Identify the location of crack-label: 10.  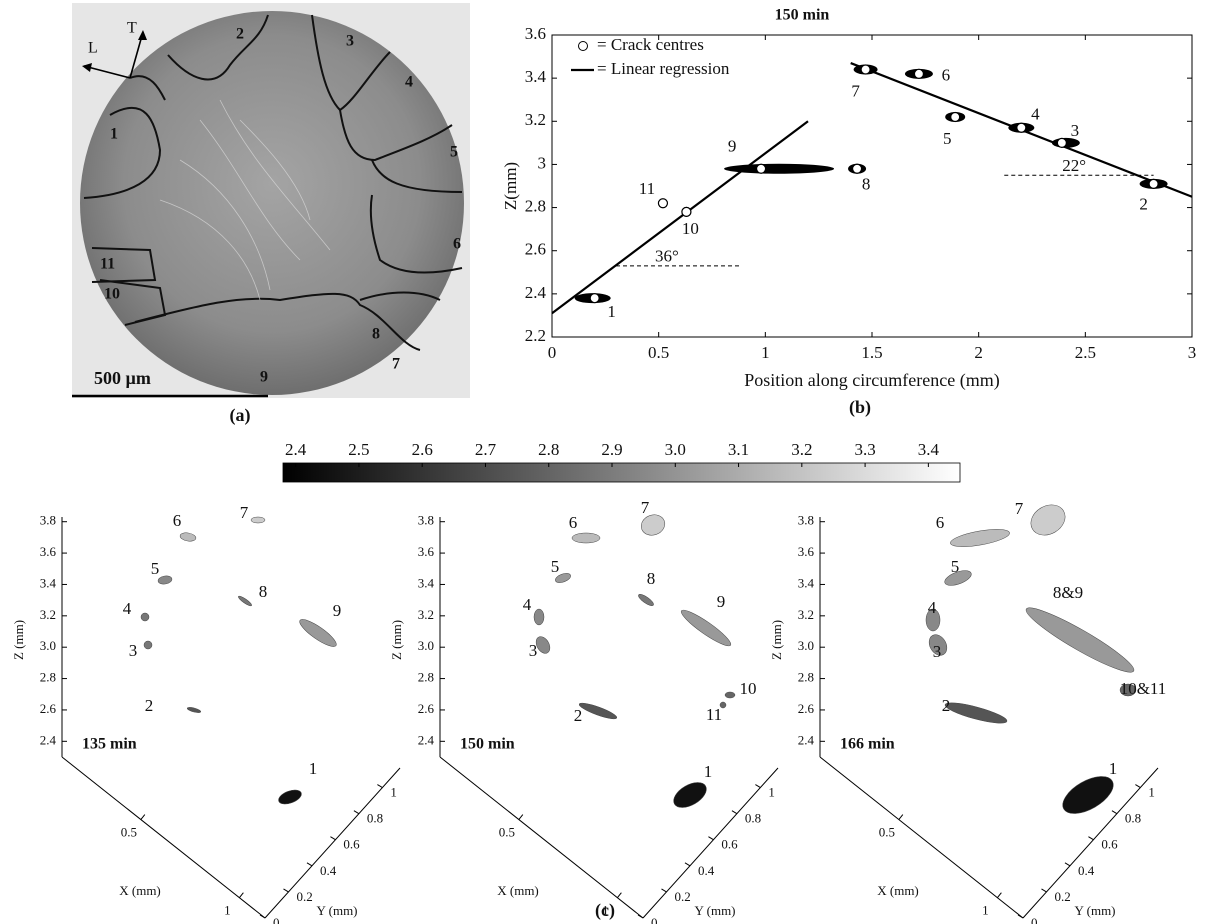
(690, 228).